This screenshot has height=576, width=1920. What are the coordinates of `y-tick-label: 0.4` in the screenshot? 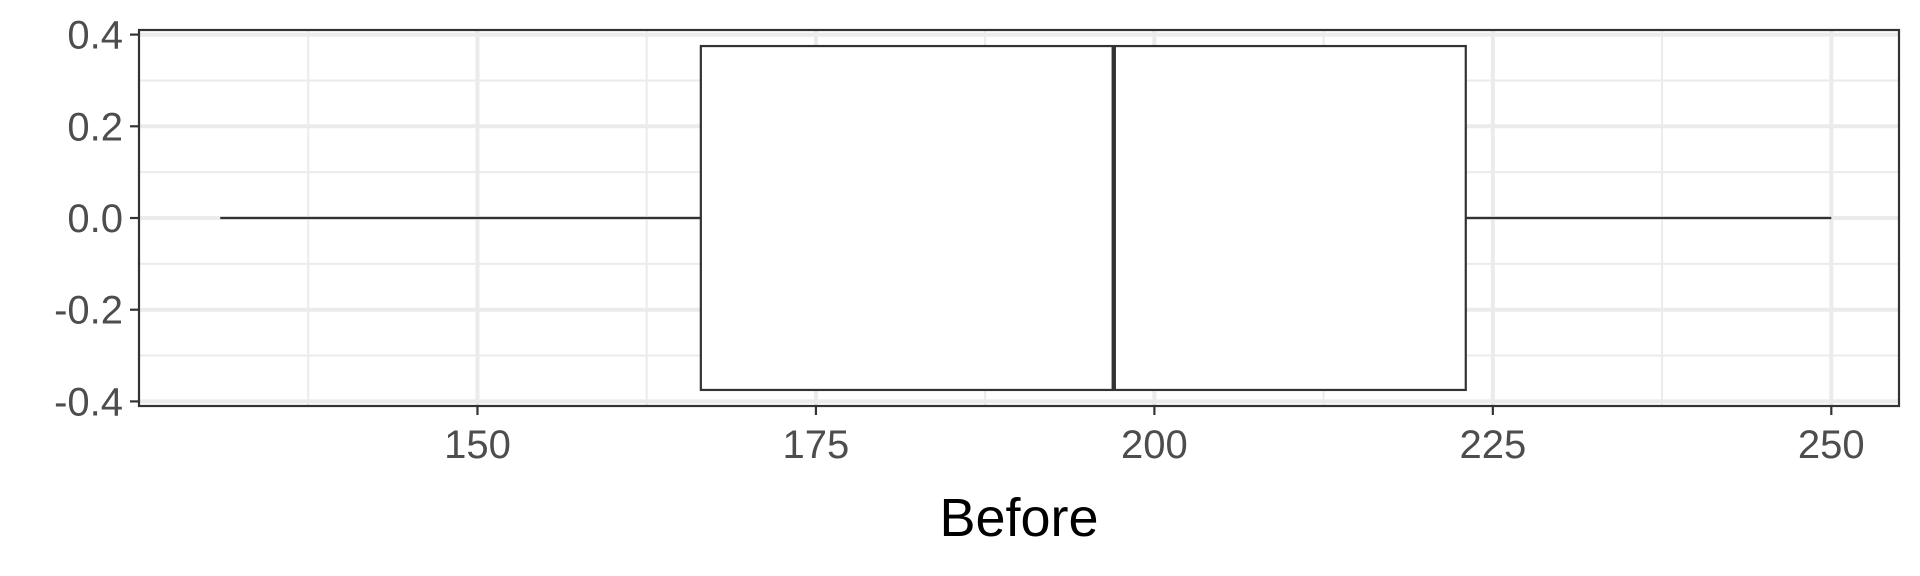 It's located at (95, 36).